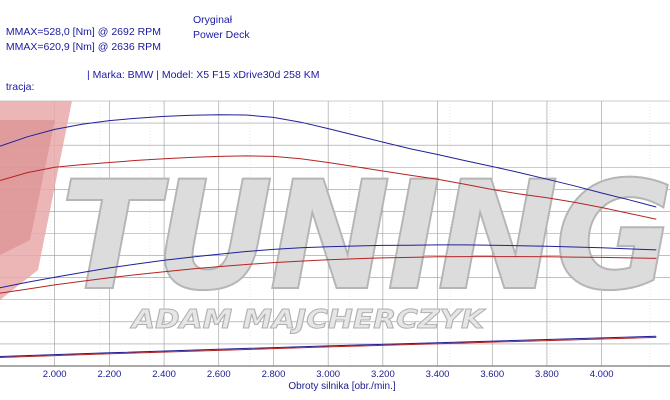 This screenshot has height=400, width=670. I want to click on x-tick-label: 3.600, so click(492, 374).